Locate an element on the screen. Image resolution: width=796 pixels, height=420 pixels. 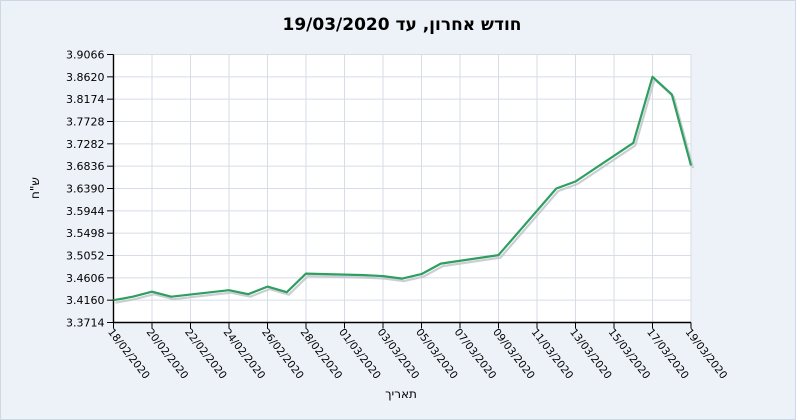
y-tick-label: 3.4160 is located at coordinates (85, 300).